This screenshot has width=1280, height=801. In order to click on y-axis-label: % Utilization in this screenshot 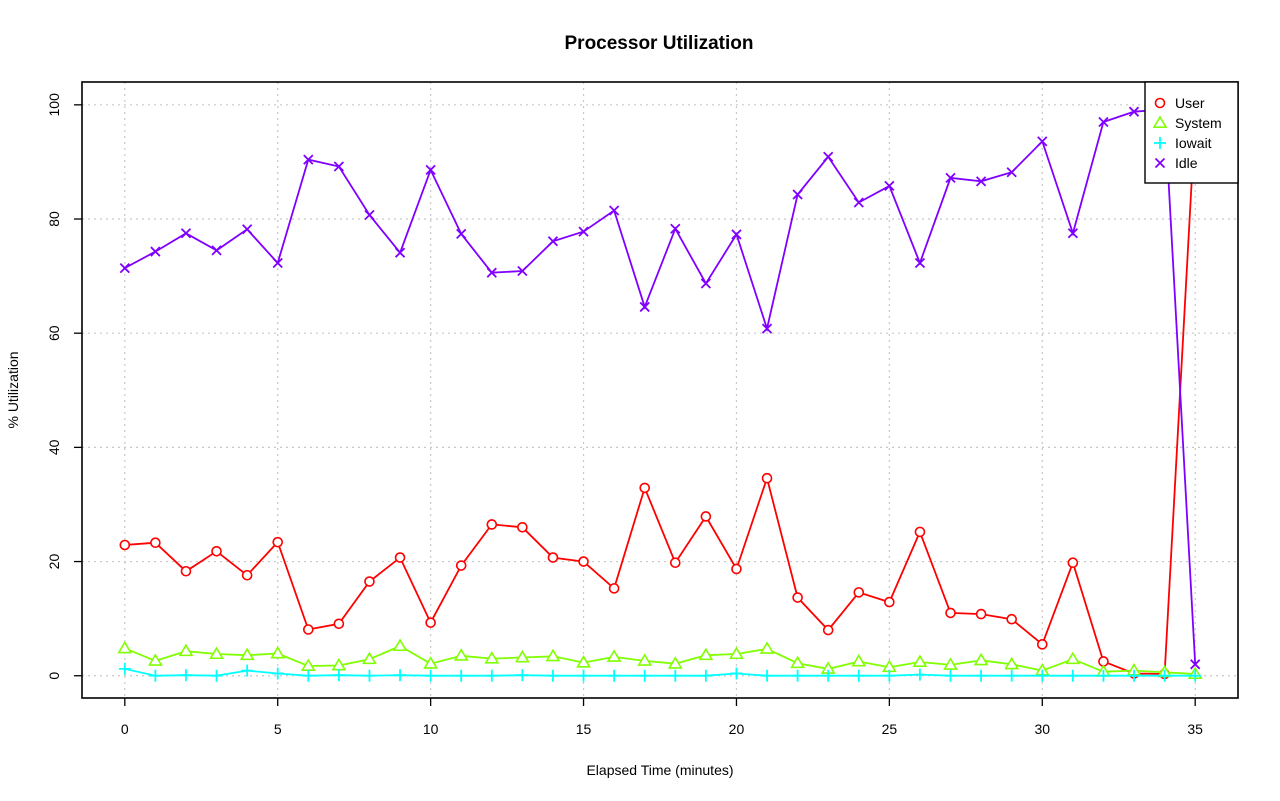, I will do `click(13, 389)`.